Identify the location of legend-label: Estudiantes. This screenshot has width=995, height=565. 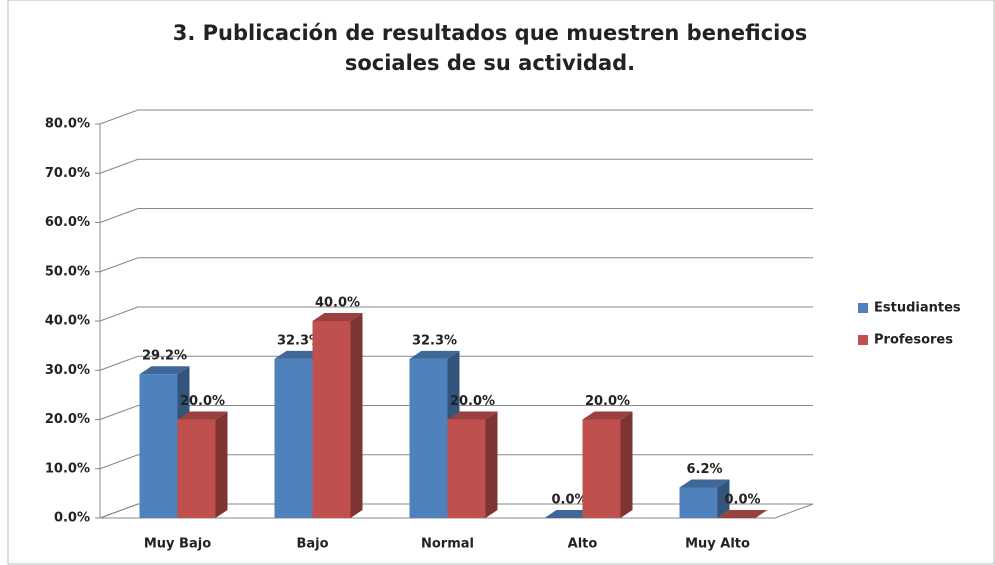
(917, 308).